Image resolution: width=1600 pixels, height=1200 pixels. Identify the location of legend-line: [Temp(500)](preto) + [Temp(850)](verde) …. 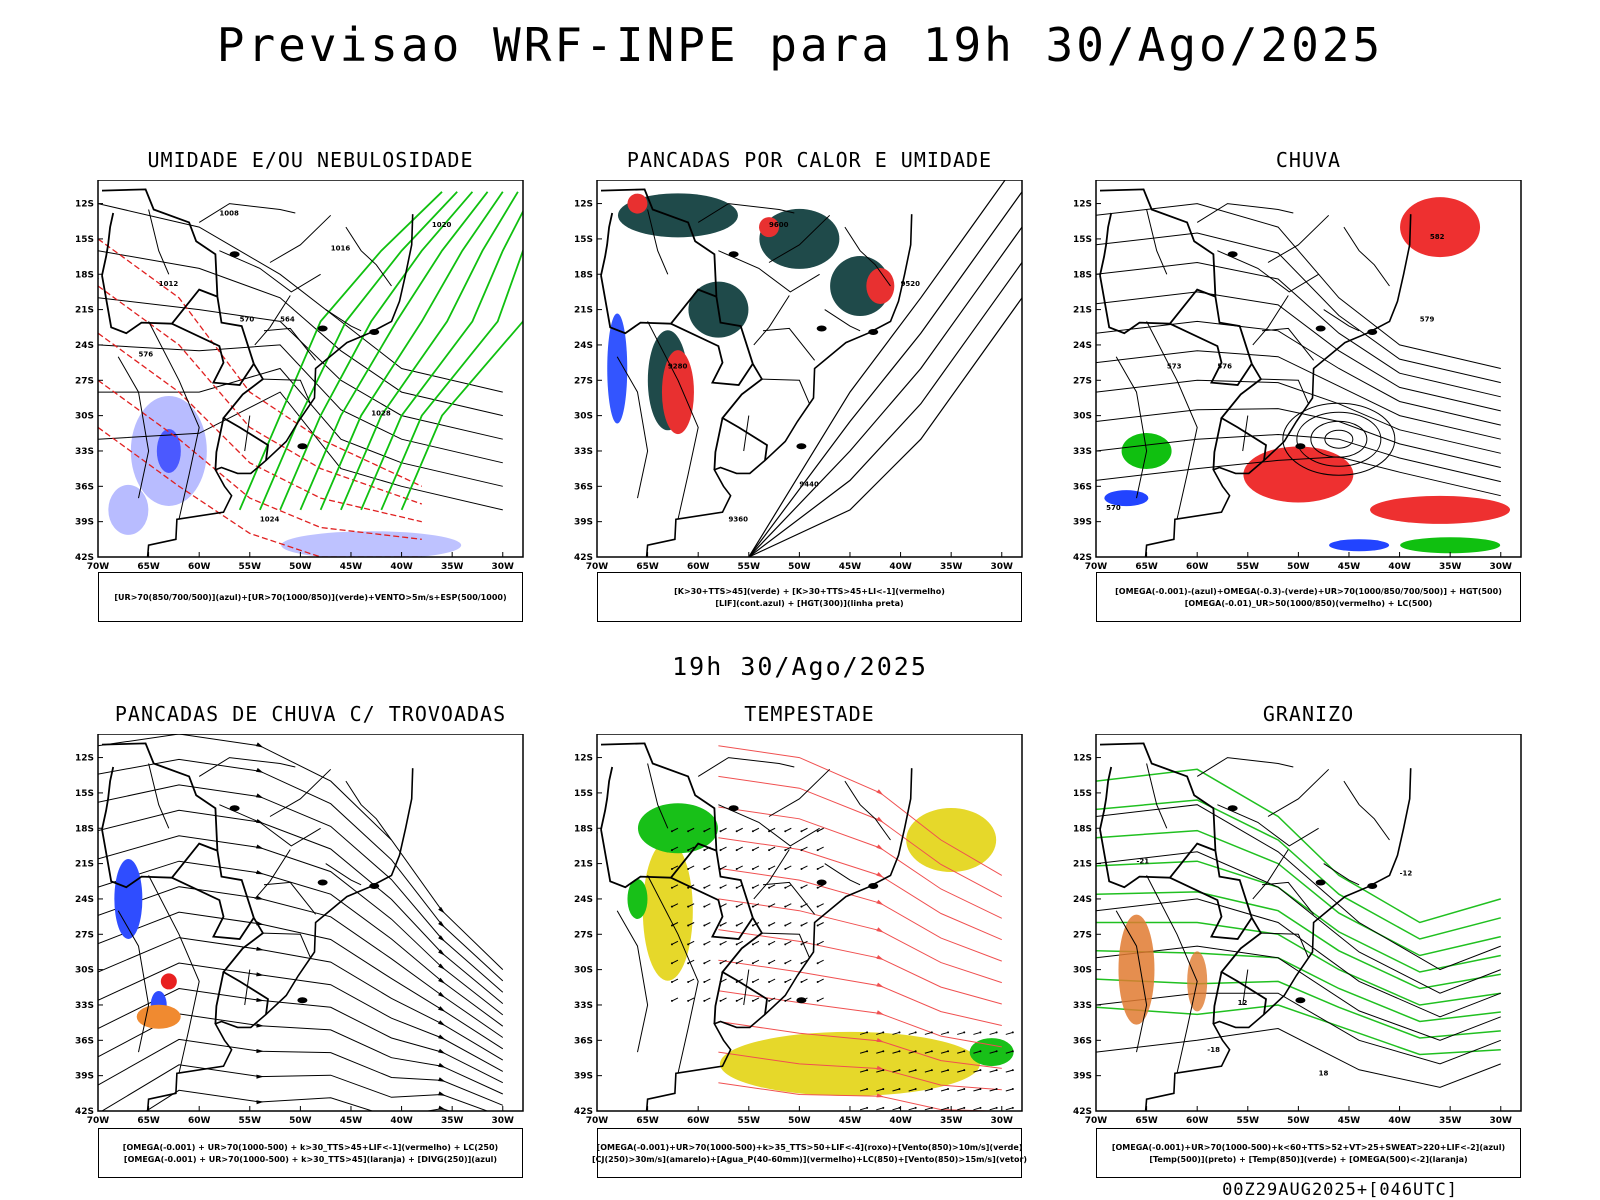
(1308, 1159).